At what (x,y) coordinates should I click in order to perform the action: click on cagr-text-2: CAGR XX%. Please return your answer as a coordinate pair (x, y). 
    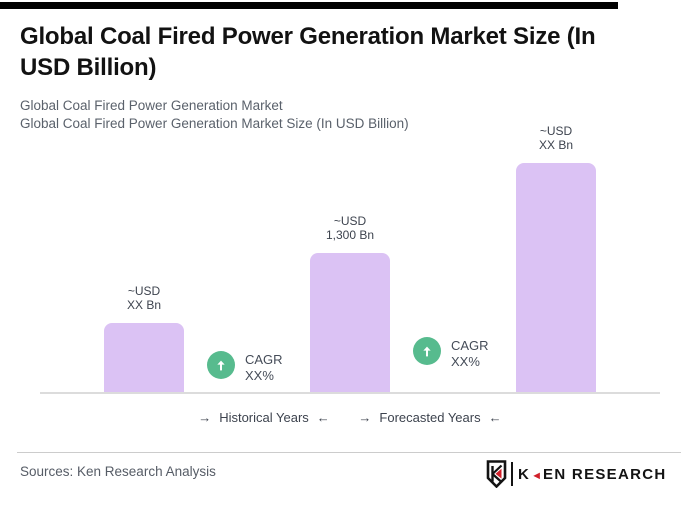
    Looking at the image, I should click on (470, 353).